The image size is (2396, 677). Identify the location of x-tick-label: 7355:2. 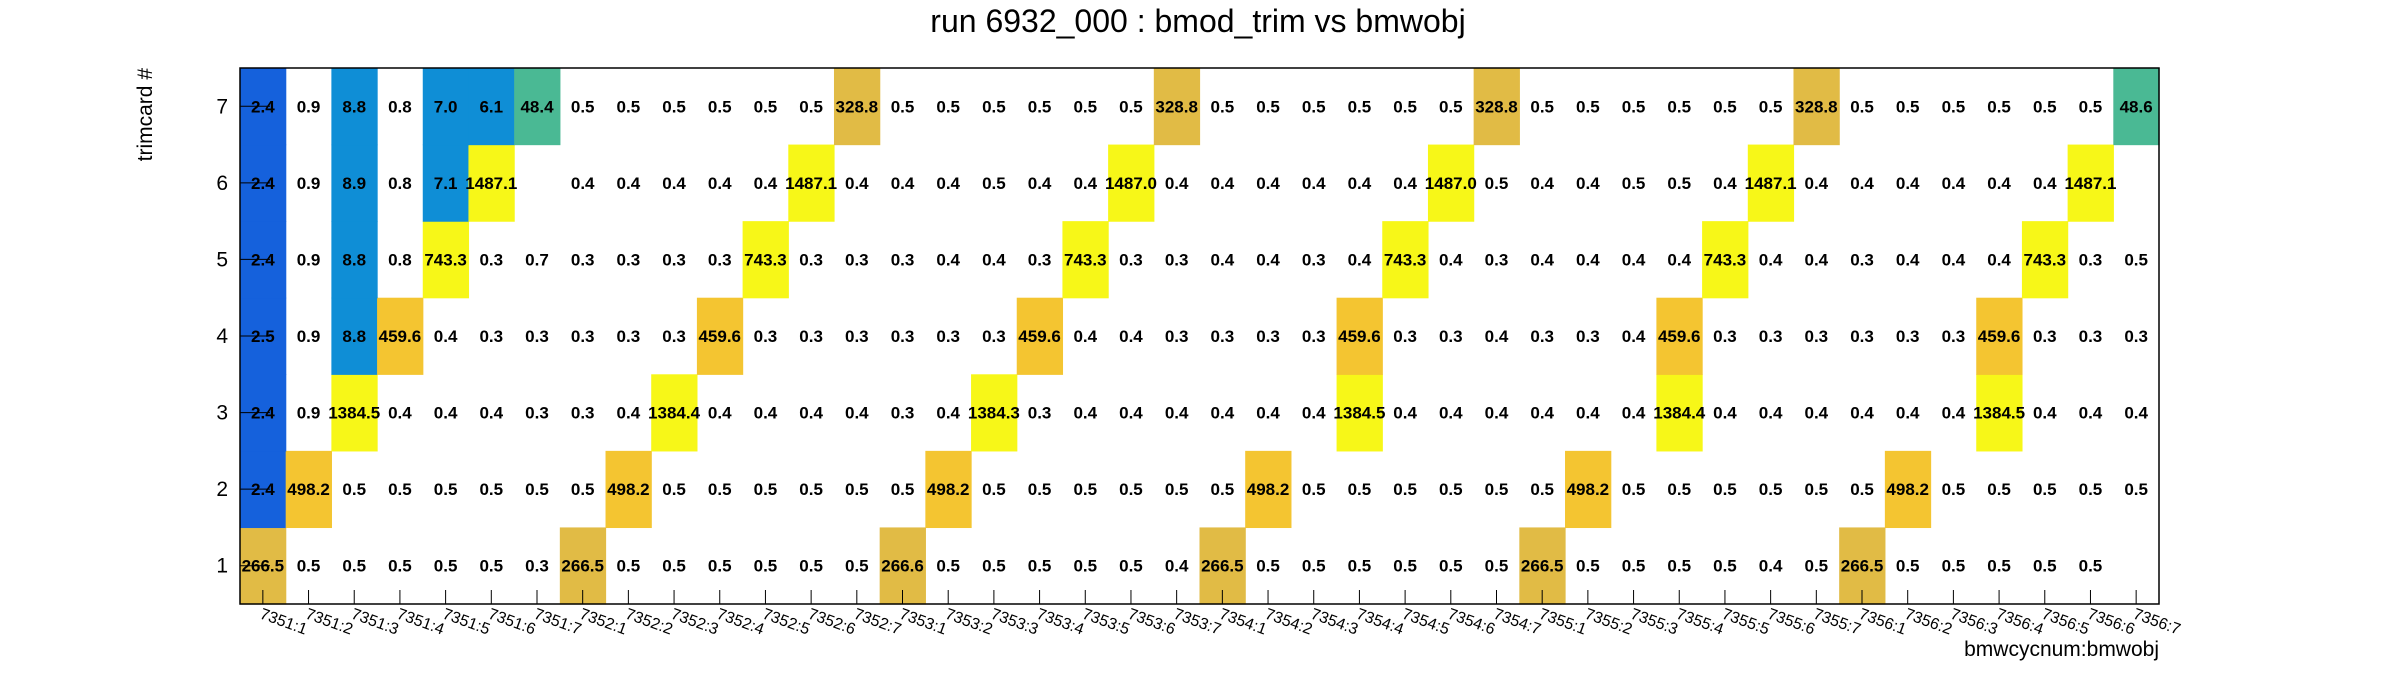
(1609, 622).